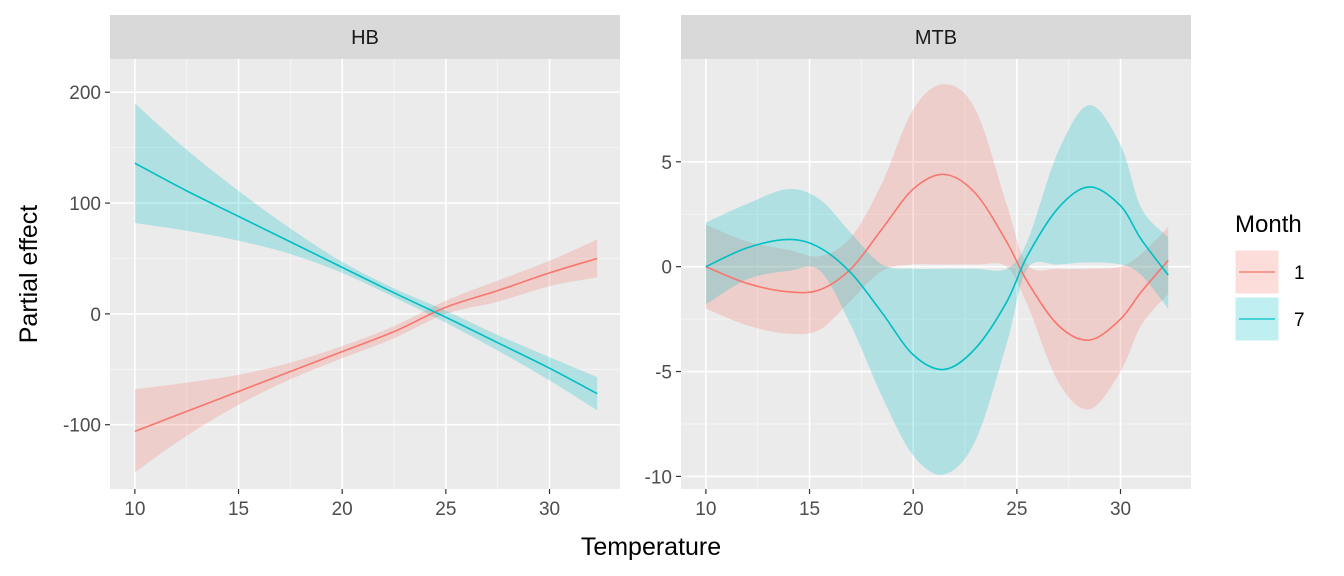 Image resolution: width=1344 pixels, height=576 pixels. Describe the element at coordinates (29, 274) in the screenshot. I see `y-axis-title: Partial effect` at that location.